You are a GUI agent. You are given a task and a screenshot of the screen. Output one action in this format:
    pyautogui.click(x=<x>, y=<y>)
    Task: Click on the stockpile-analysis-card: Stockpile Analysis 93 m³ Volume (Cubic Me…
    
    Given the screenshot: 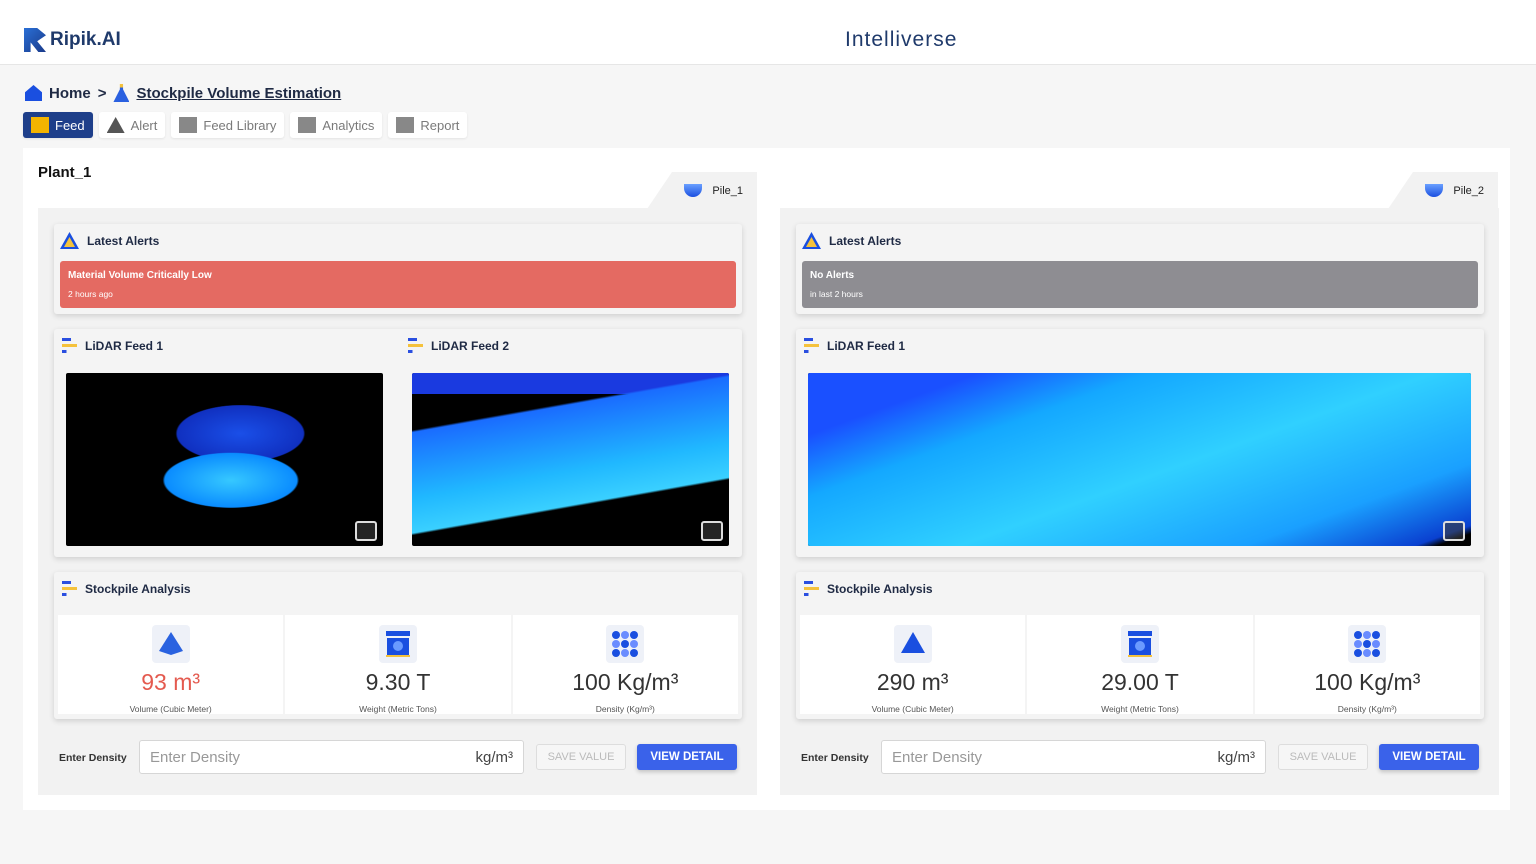 What is the action you would take?
    pyautogui.click(x=398, y=645)
    